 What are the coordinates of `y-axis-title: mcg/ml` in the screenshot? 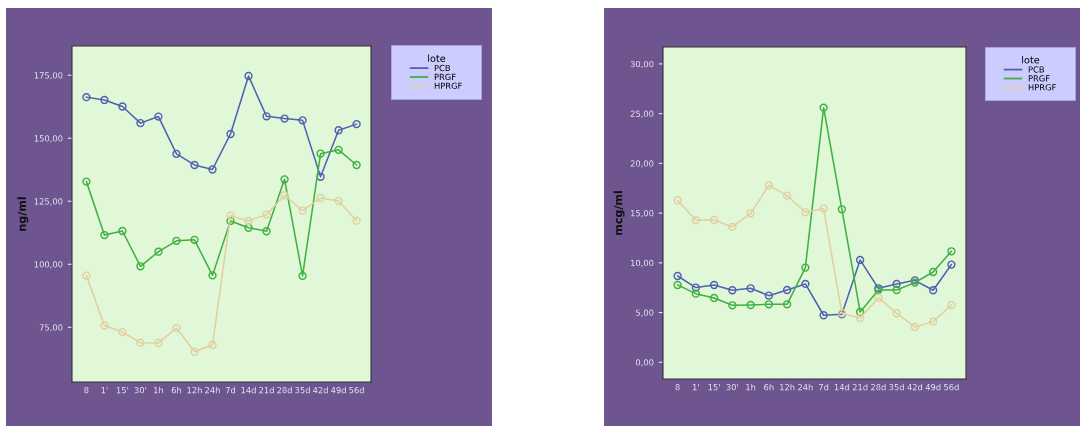 It's located at (619, 213).